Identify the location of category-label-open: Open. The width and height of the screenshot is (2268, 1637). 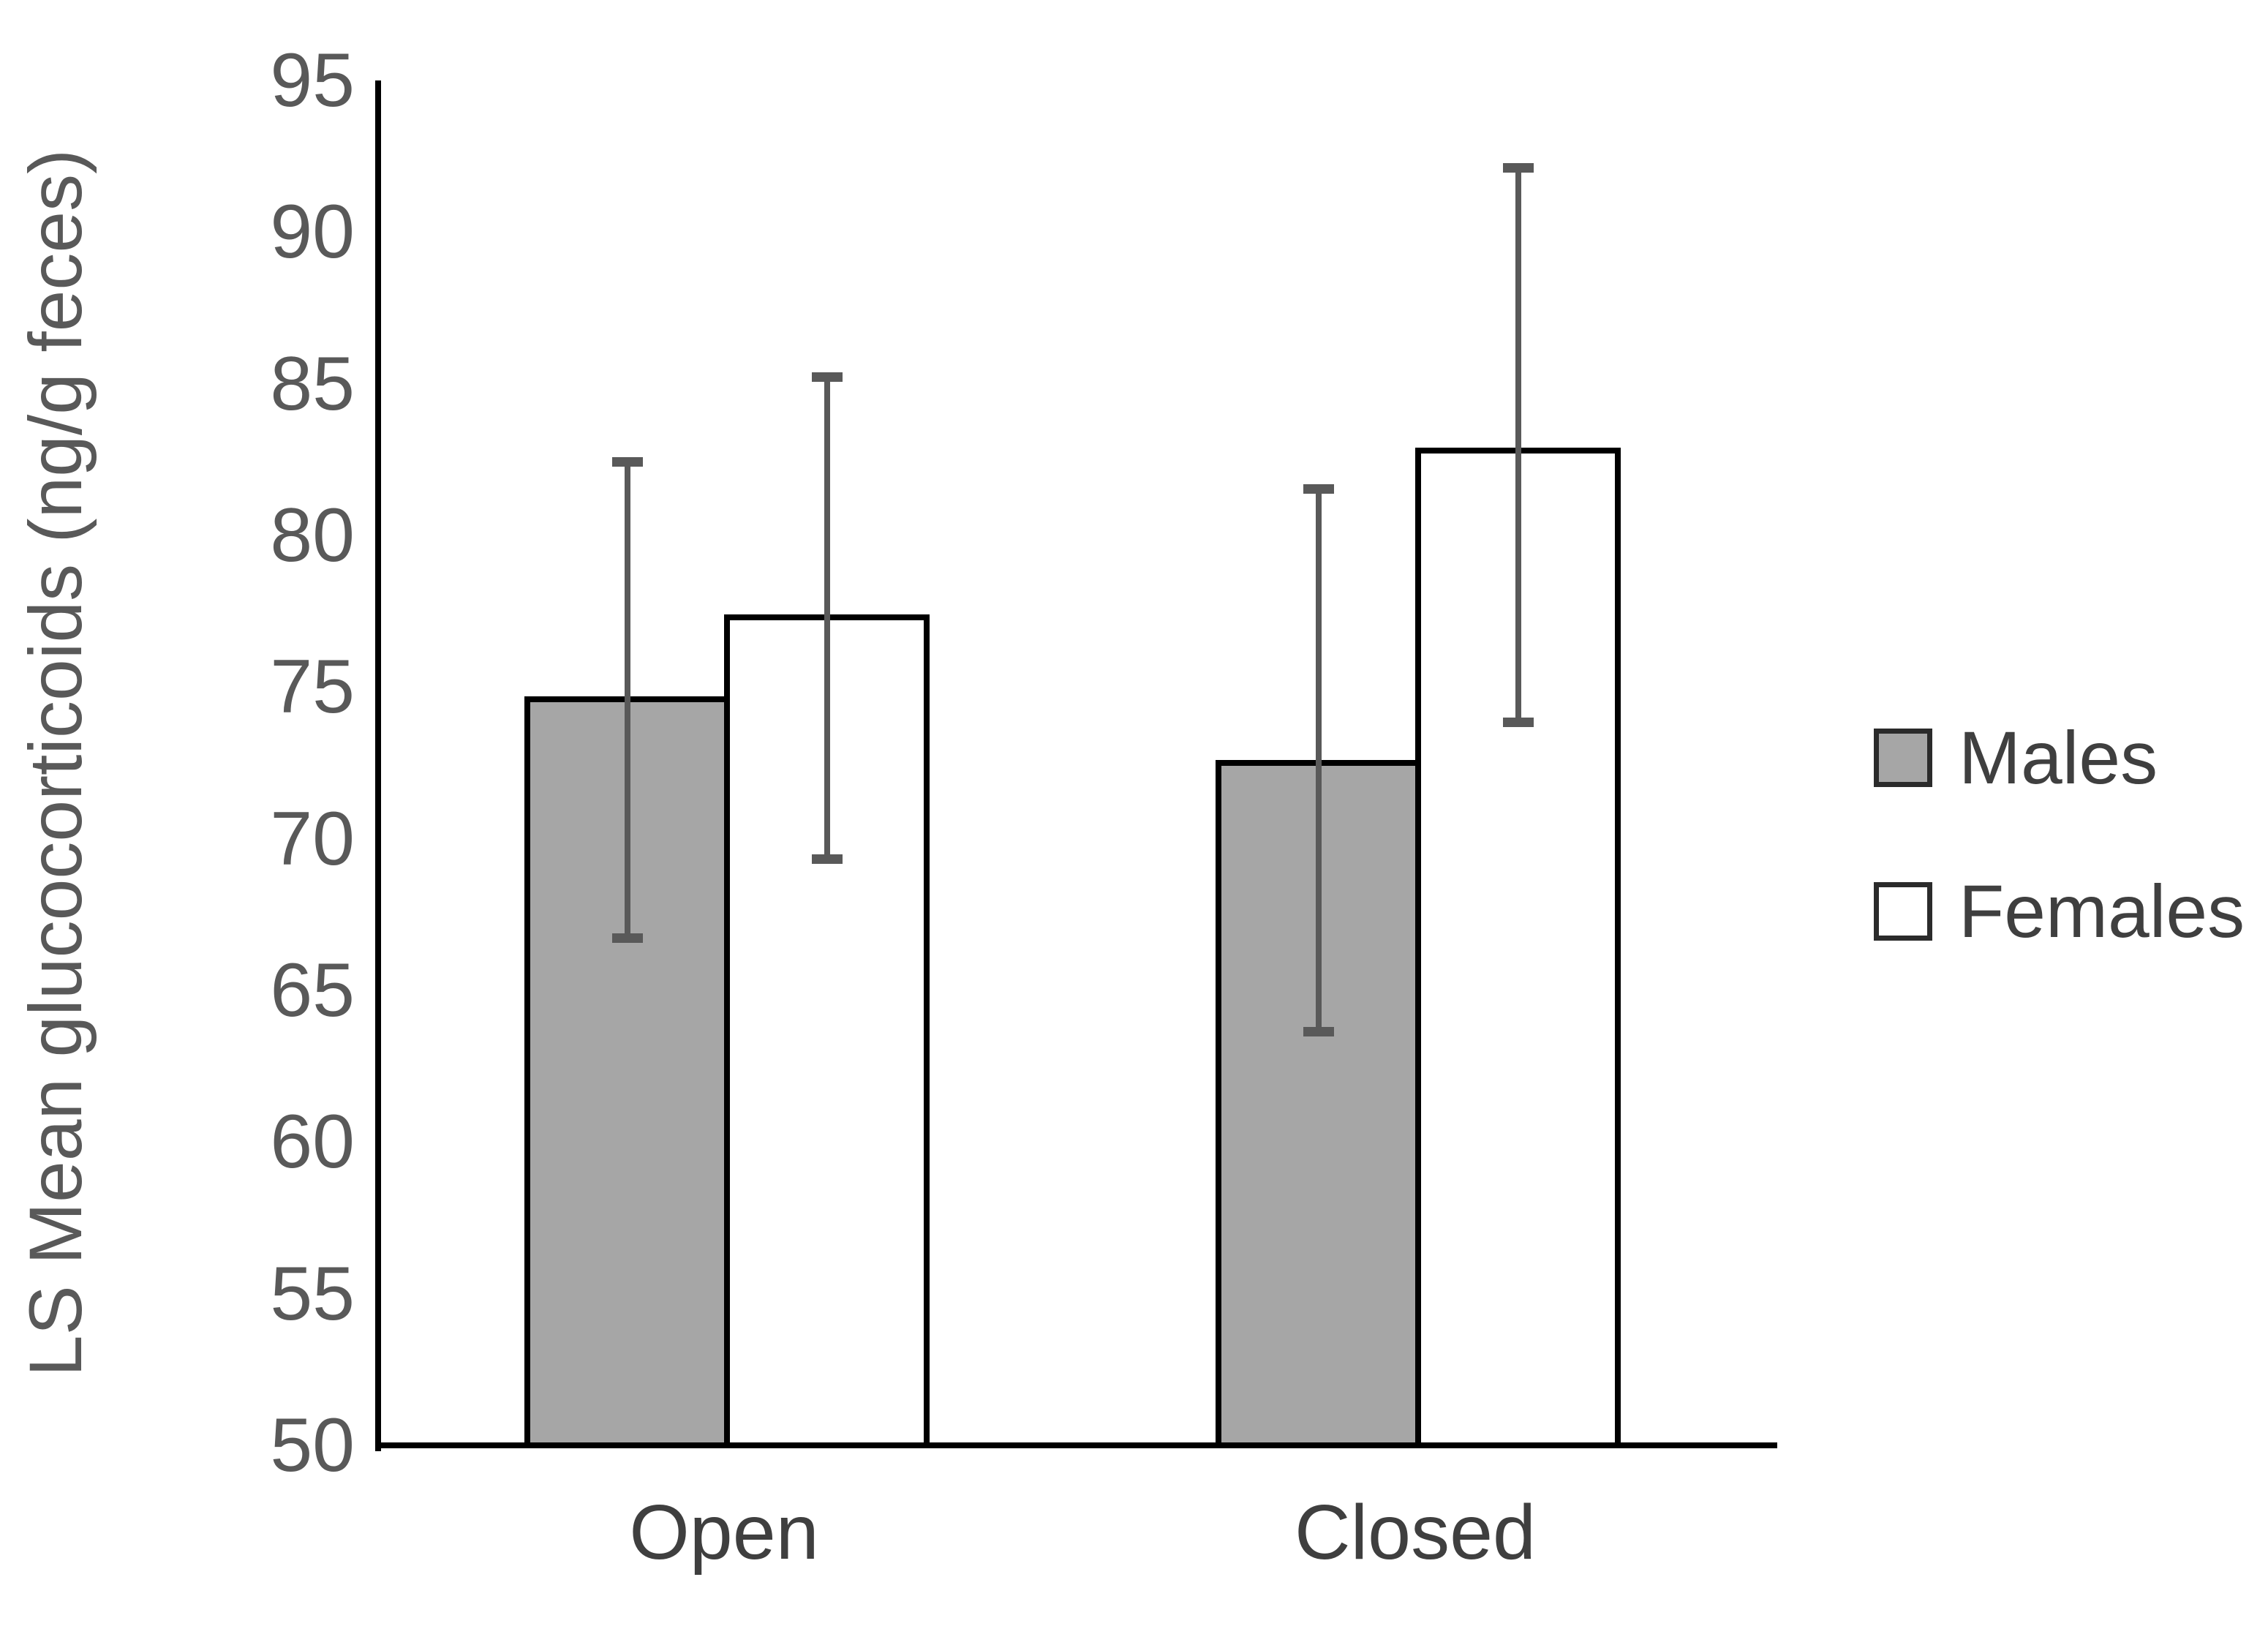
(724, 1532).